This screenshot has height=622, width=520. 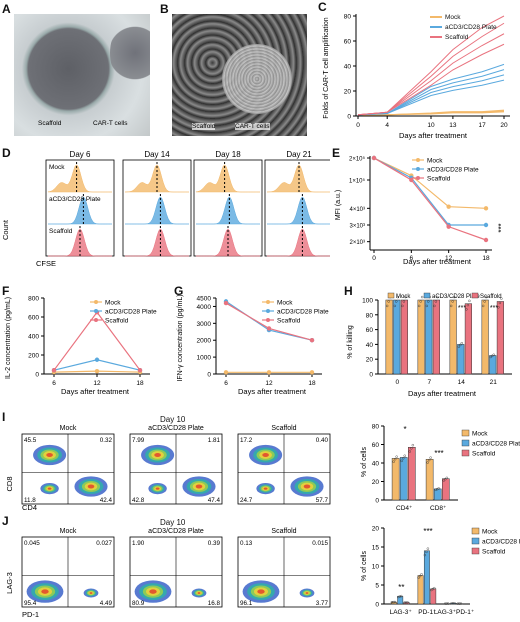 I want to click on f-point, so click(x=97, y=371).